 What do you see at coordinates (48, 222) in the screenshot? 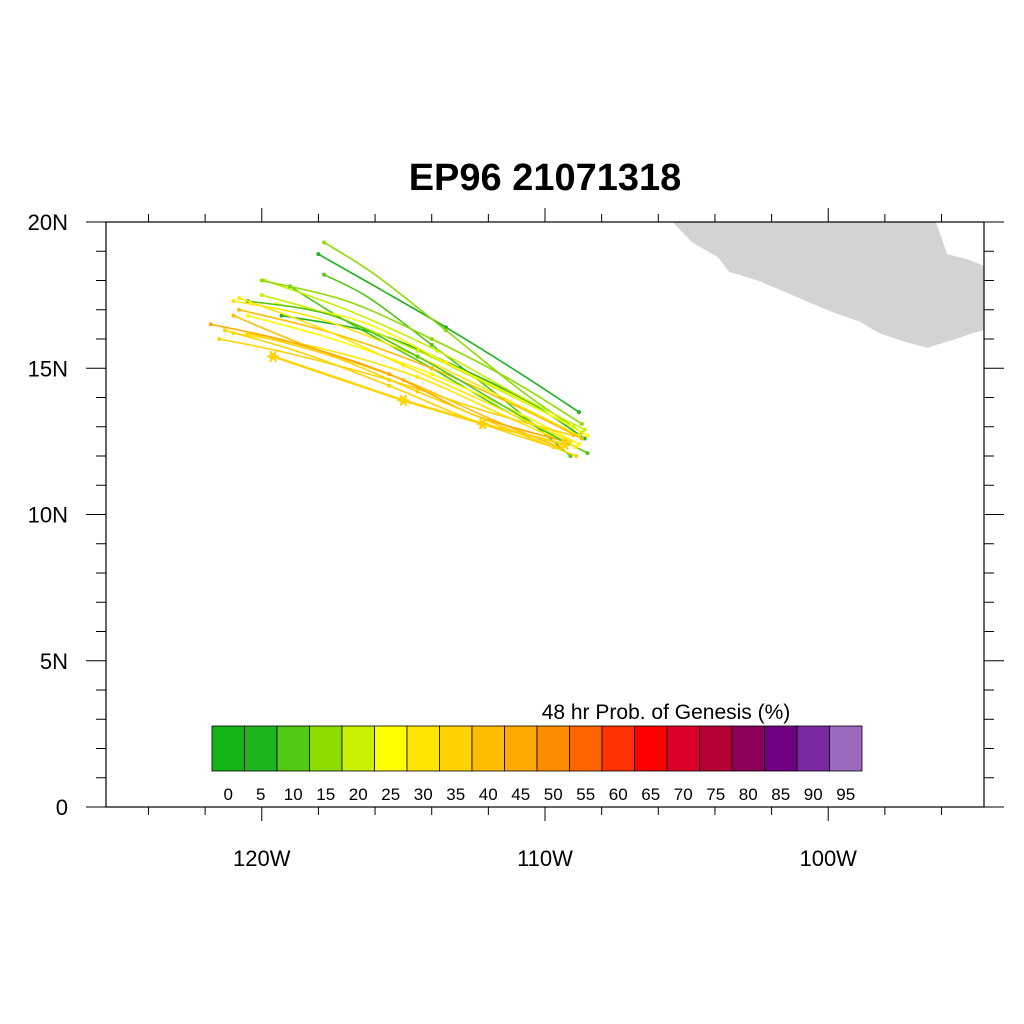
I see `y-tick-label: 20N` at bounding box center [48, 222].